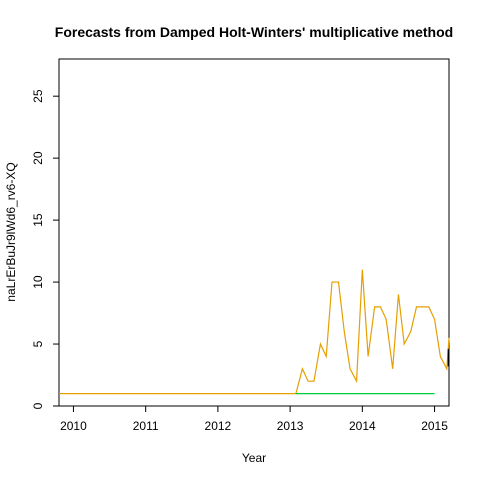 The image size is (480, 480). What do you see at coordinates (434, 426) in the screenshot?
I see `x-tick-label: 2015` at bounding box center [434, 426].